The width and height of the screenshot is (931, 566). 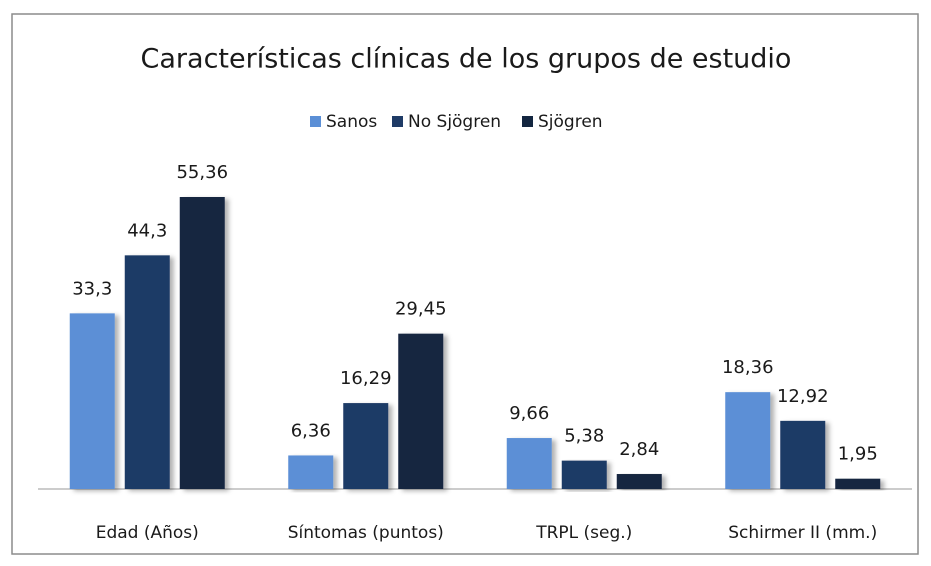 What do you see at coordinates (570, 122) in the screenshot?
I see `legend-label: Sjögren` at bounding box center [570, 122].